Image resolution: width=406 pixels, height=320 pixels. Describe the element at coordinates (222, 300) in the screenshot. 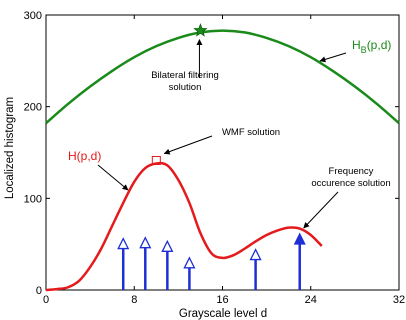

I see `x-tick-label: 16` at that location.